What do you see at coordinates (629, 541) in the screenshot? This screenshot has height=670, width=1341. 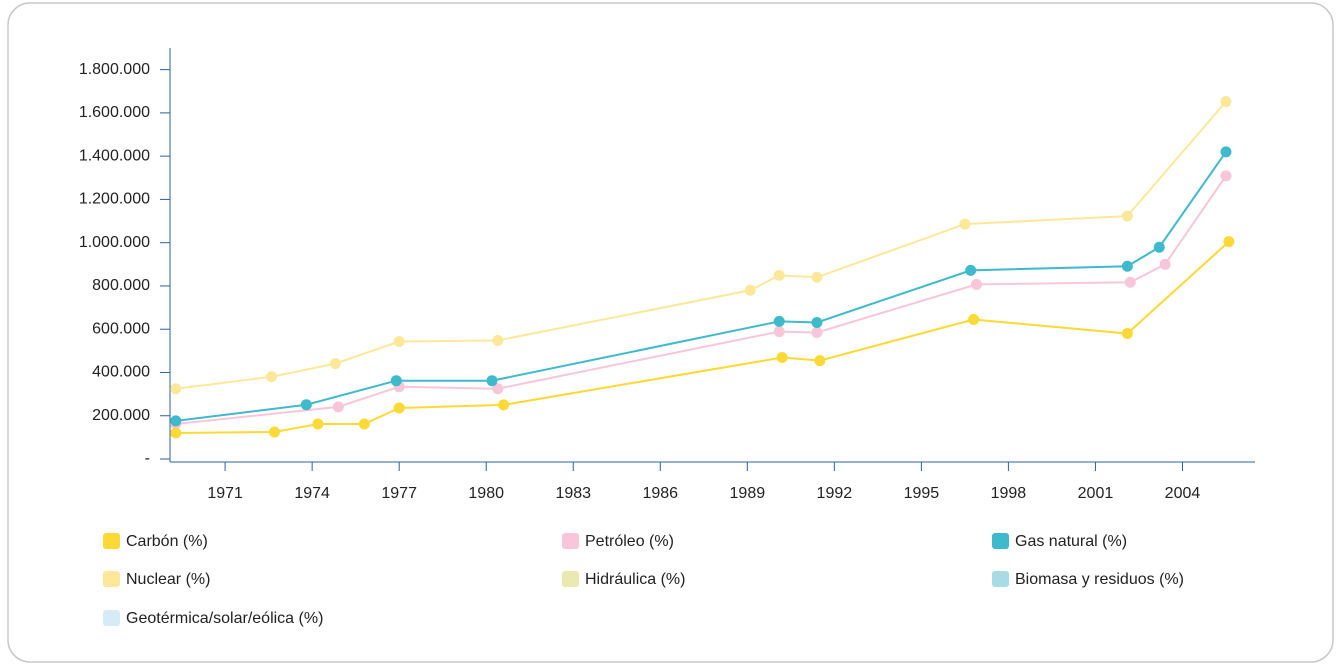 I see `legend-label: Petróleo (%)` at bounding box center [629, 541].